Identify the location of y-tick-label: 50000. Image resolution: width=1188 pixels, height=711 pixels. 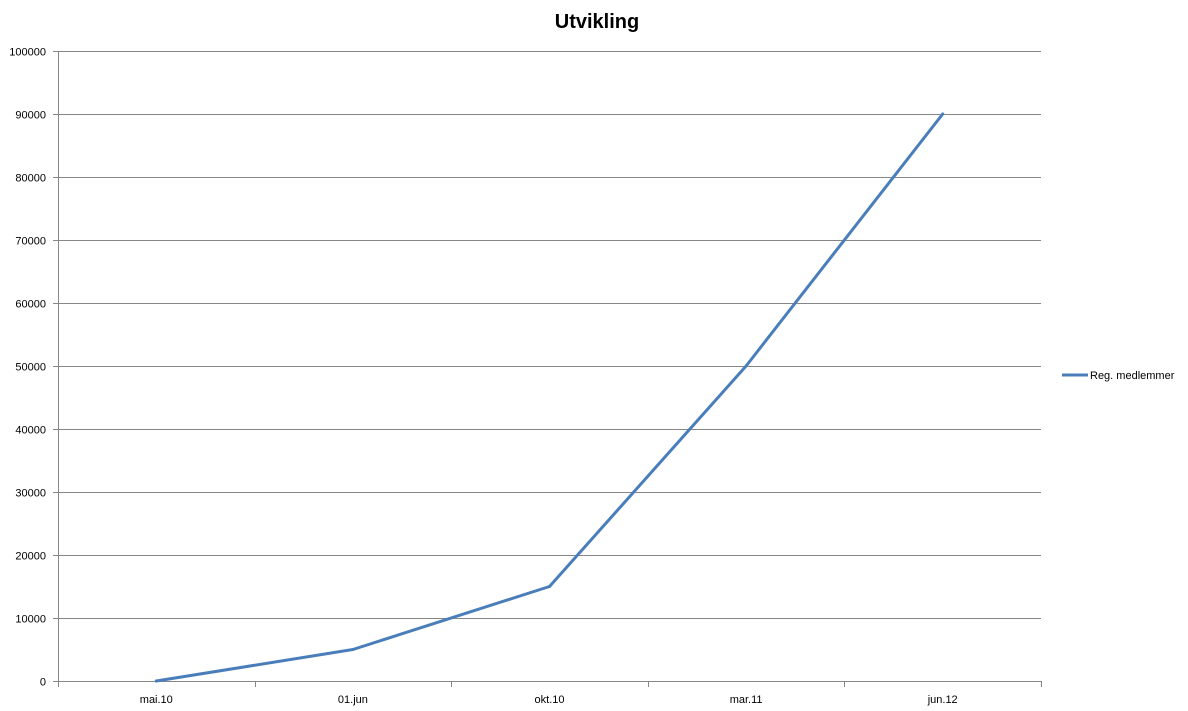
(30, 368).